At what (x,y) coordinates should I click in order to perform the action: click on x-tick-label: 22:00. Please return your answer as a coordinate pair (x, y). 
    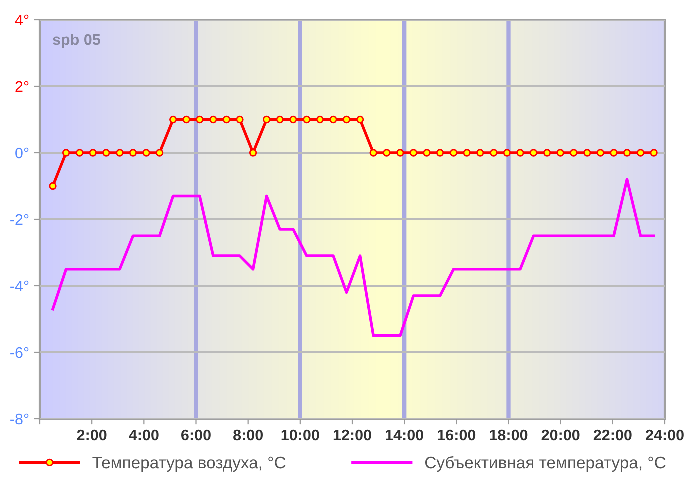
    Looking at the image, I should click on (613, 435).